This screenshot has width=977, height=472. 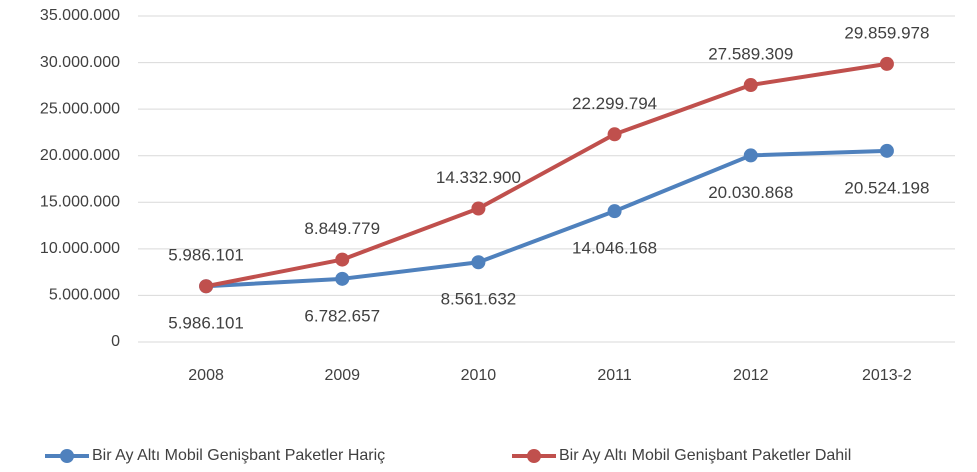 What do you see at coordinates (342, 228) in the screenshot?
I see `data-label: 8.849.779` at bounding box center [342, 228].